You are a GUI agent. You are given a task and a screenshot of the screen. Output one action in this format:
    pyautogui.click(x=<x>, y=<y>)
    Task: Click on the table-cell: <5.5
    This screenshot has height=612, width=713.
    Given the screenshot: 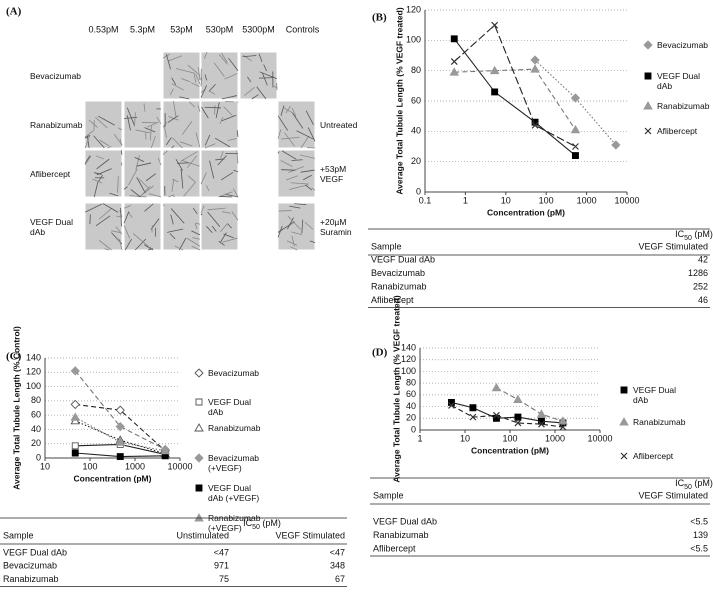 What is the action you would take?
    pyautogui.click(x=699, y=521)
    